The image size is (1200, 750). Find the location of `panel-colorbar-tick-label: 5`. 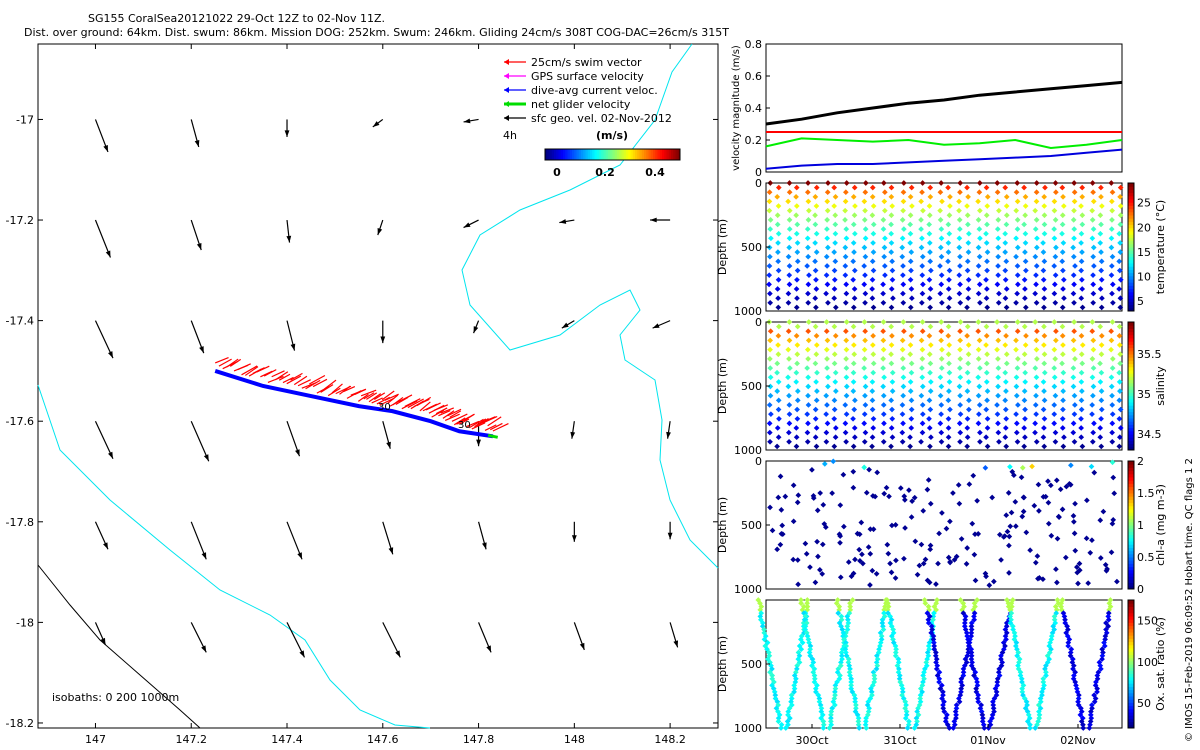

panel-colorbar-tick-label: 5 is located at coordinates (1140, 301).